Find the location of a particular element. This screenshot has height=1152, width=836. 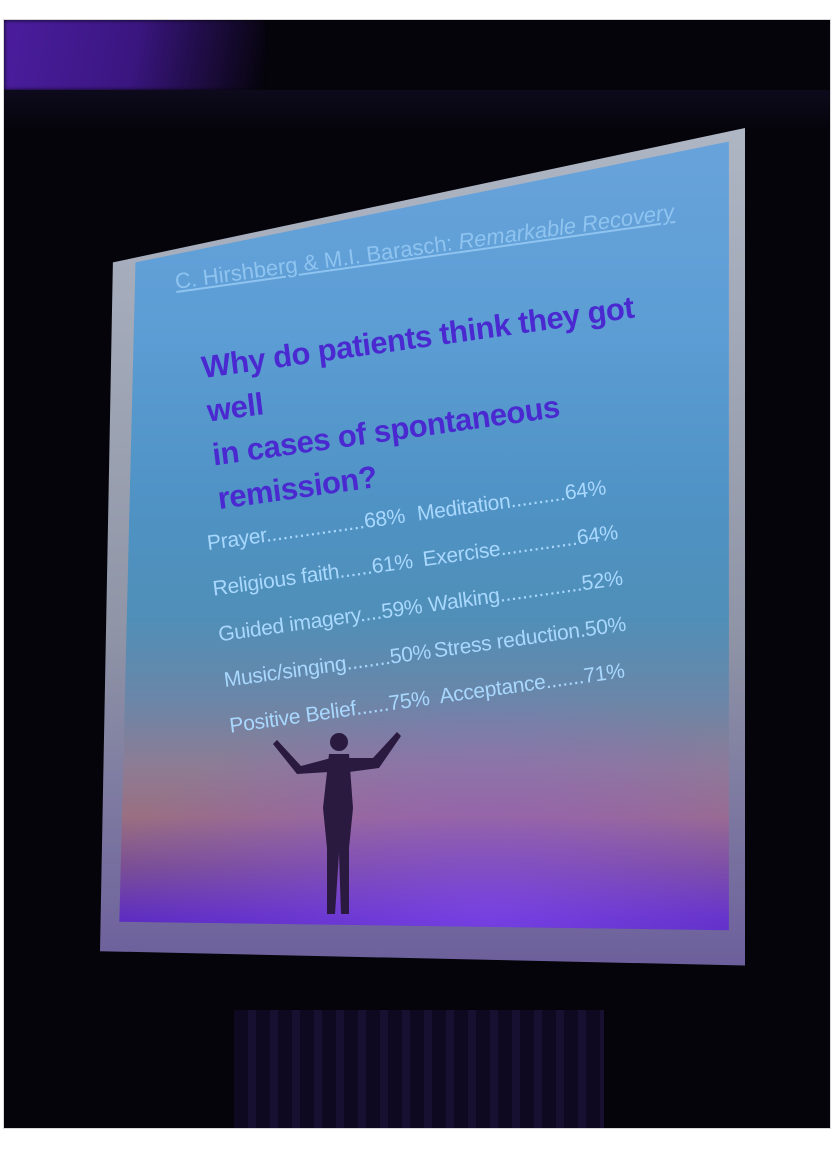

citation-book-title: Remarkable Recovery is located at coordinates (566, 227).